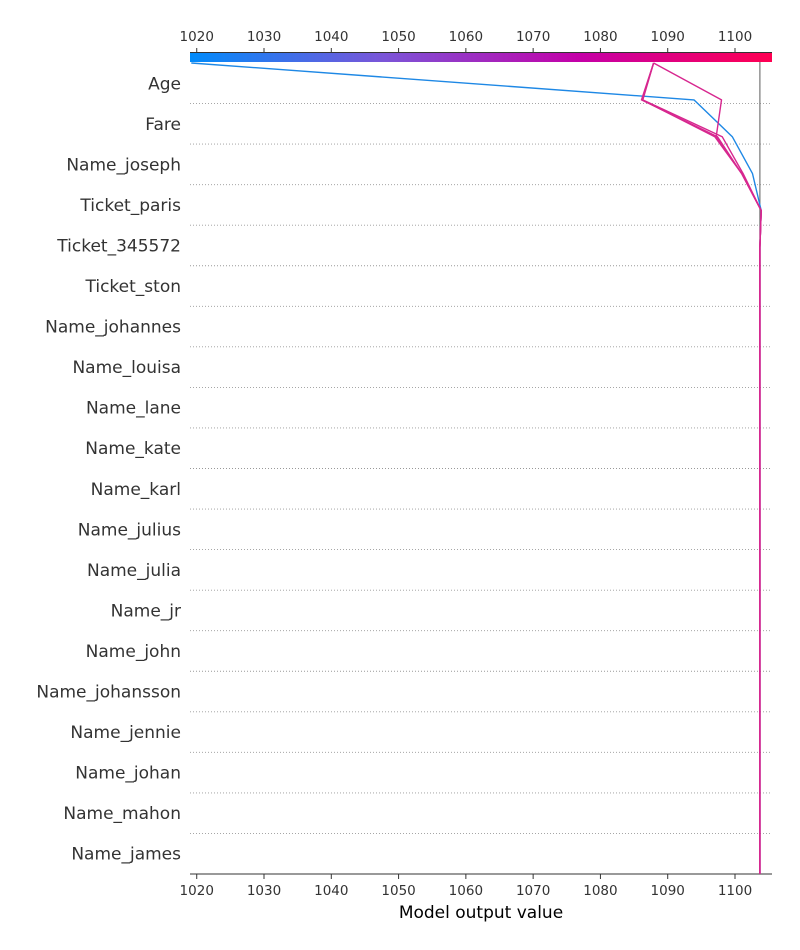  Describe the element at coordinates (466, 37) in the screenshot. I see `top-tick-label: 1060` at that location.